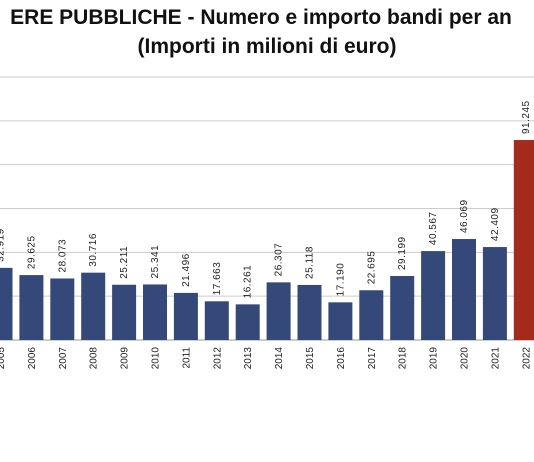 Image resolution: width=534 pixels, height=462 pixels. I want to click on value-label-2006: 29.625, so click(31, 252).